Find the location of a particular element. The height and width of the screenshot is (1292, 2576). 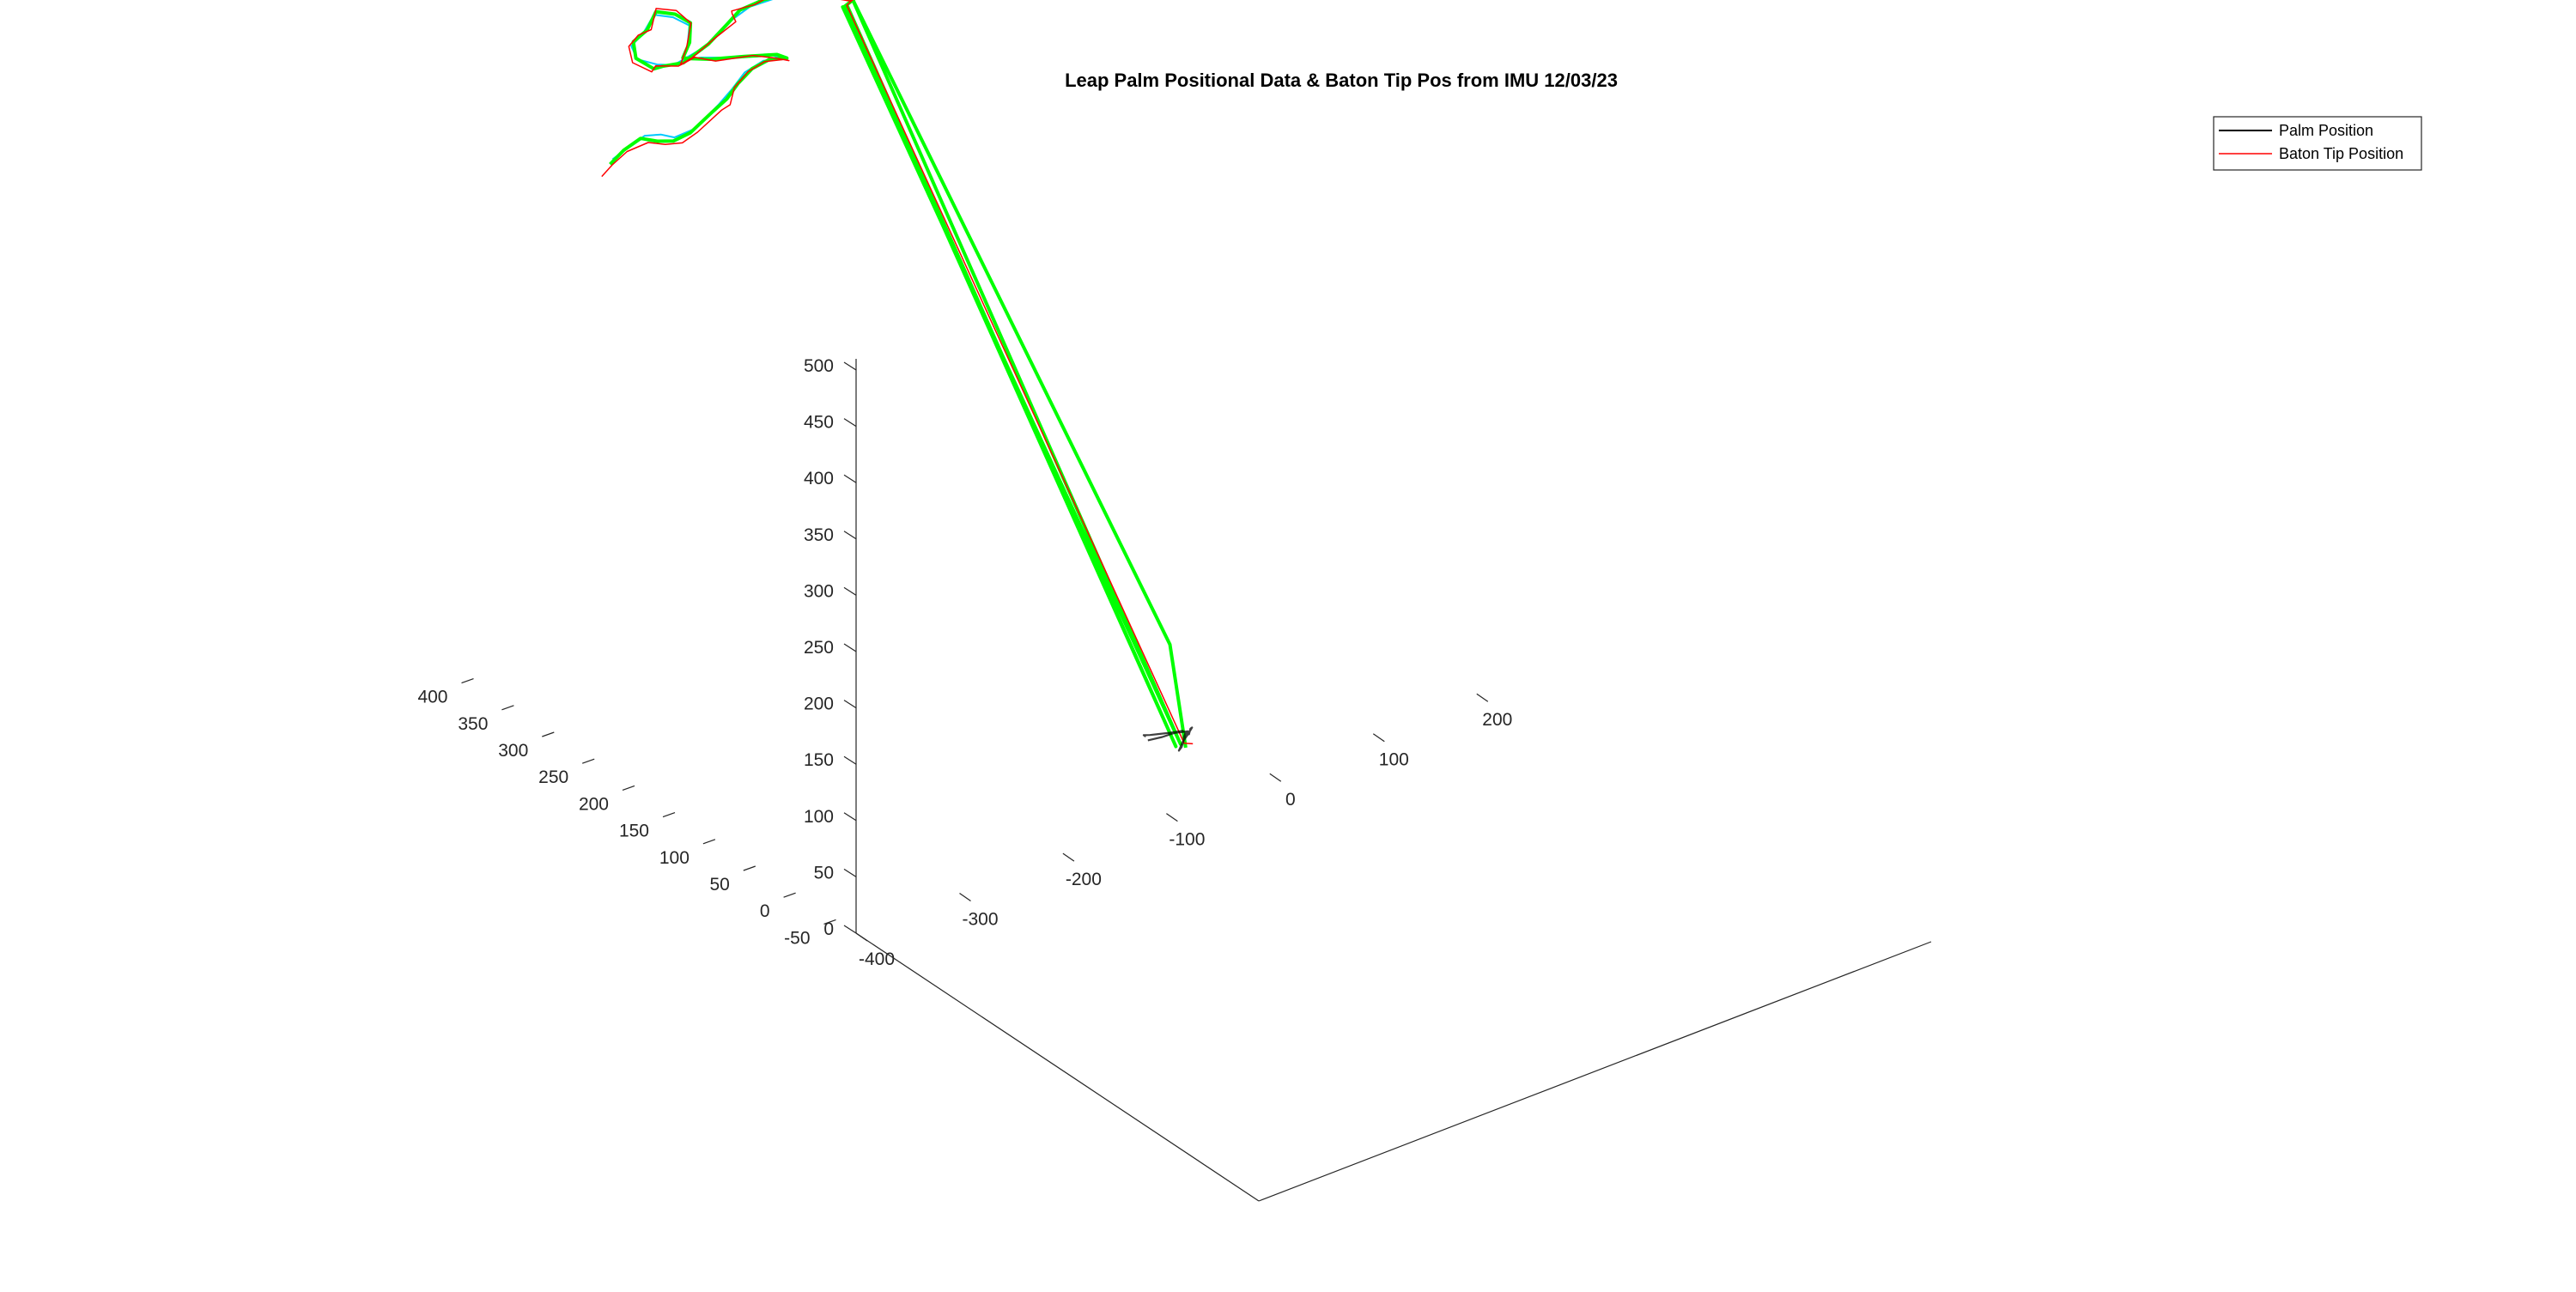

z-tick-label: 0 is located at coordinates (828, 929).